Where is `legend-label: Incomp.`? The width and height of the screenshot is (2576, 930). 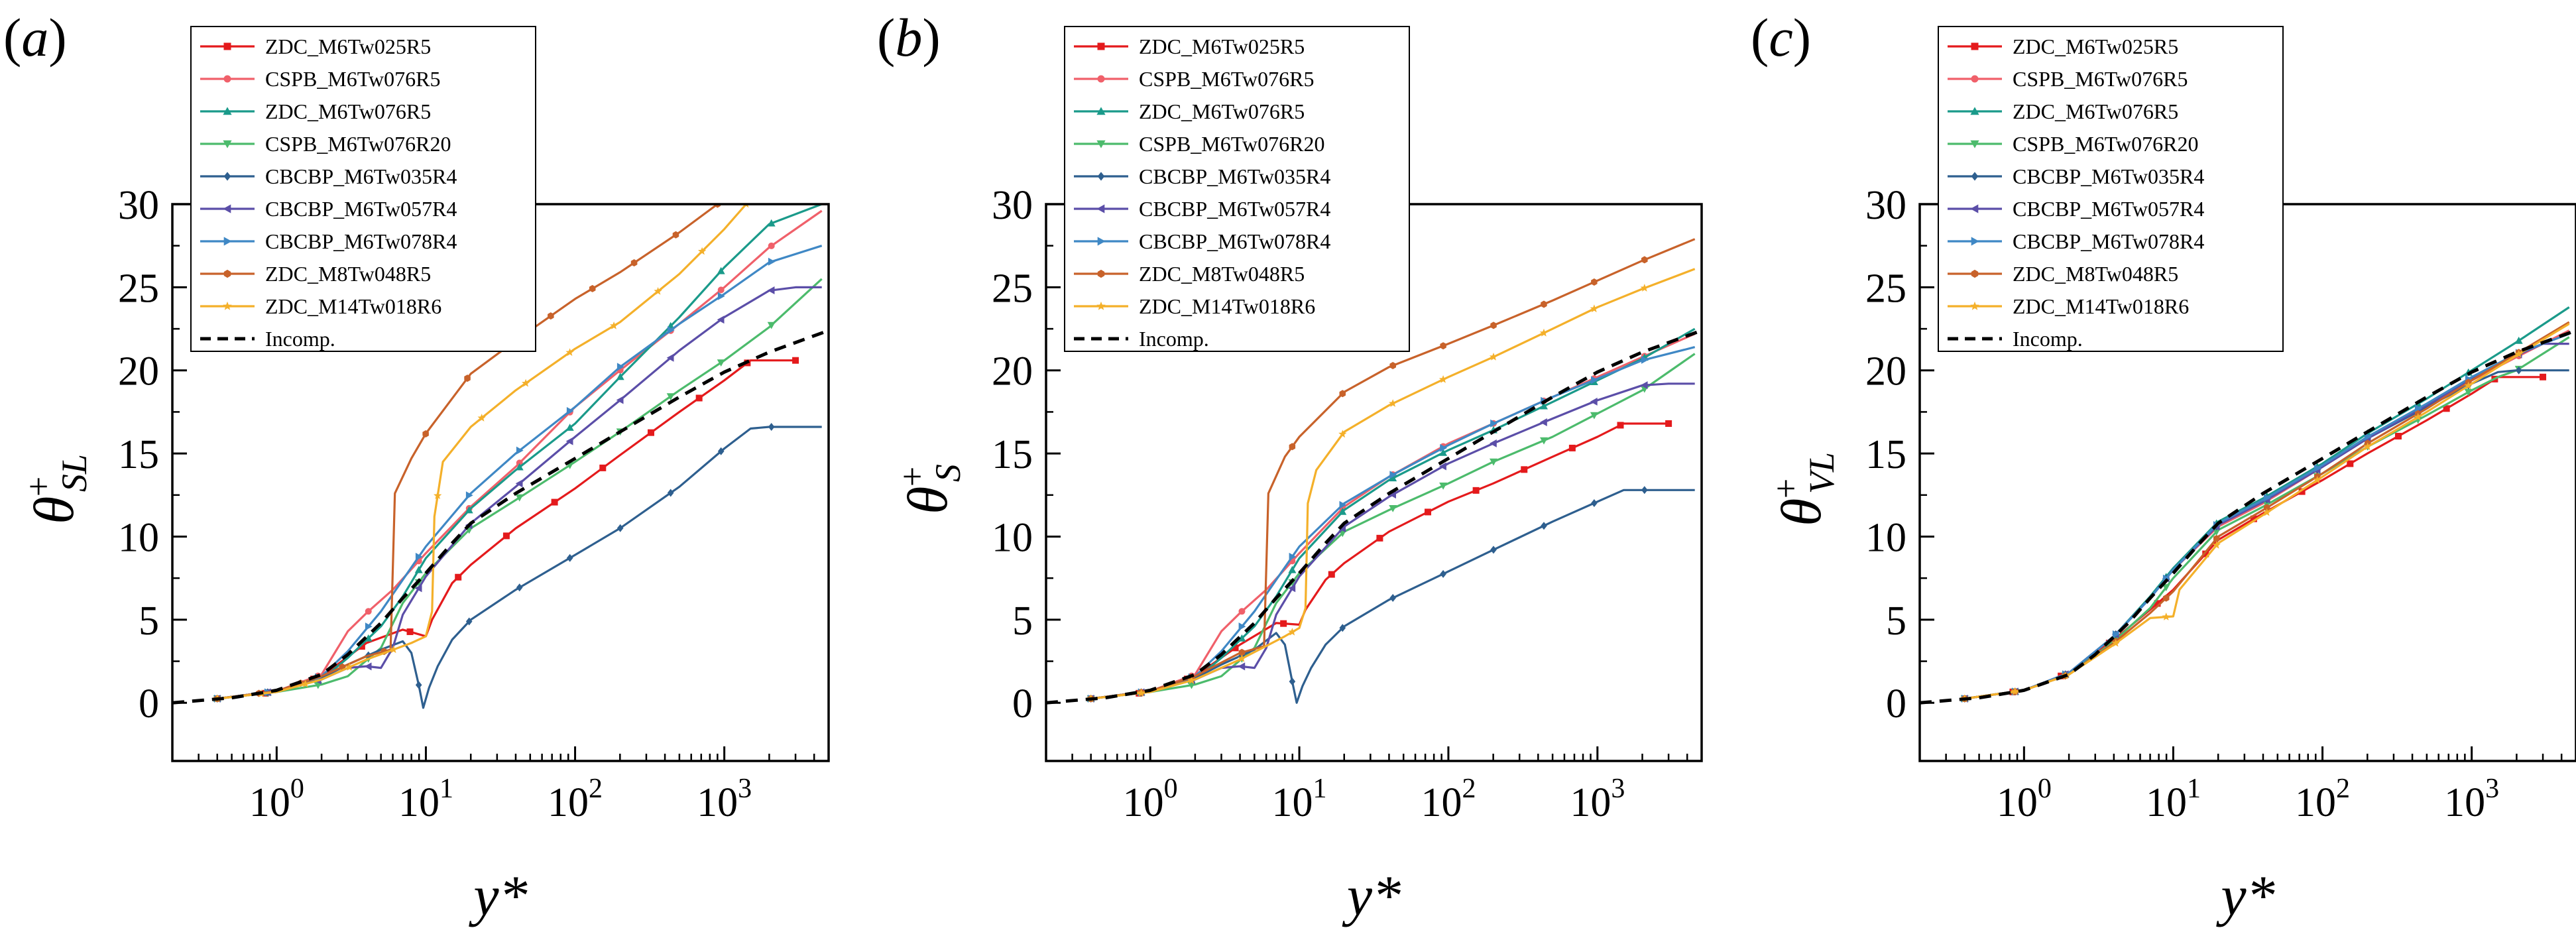 legend-label: Incomp. is located at coordinates (2048, 339).